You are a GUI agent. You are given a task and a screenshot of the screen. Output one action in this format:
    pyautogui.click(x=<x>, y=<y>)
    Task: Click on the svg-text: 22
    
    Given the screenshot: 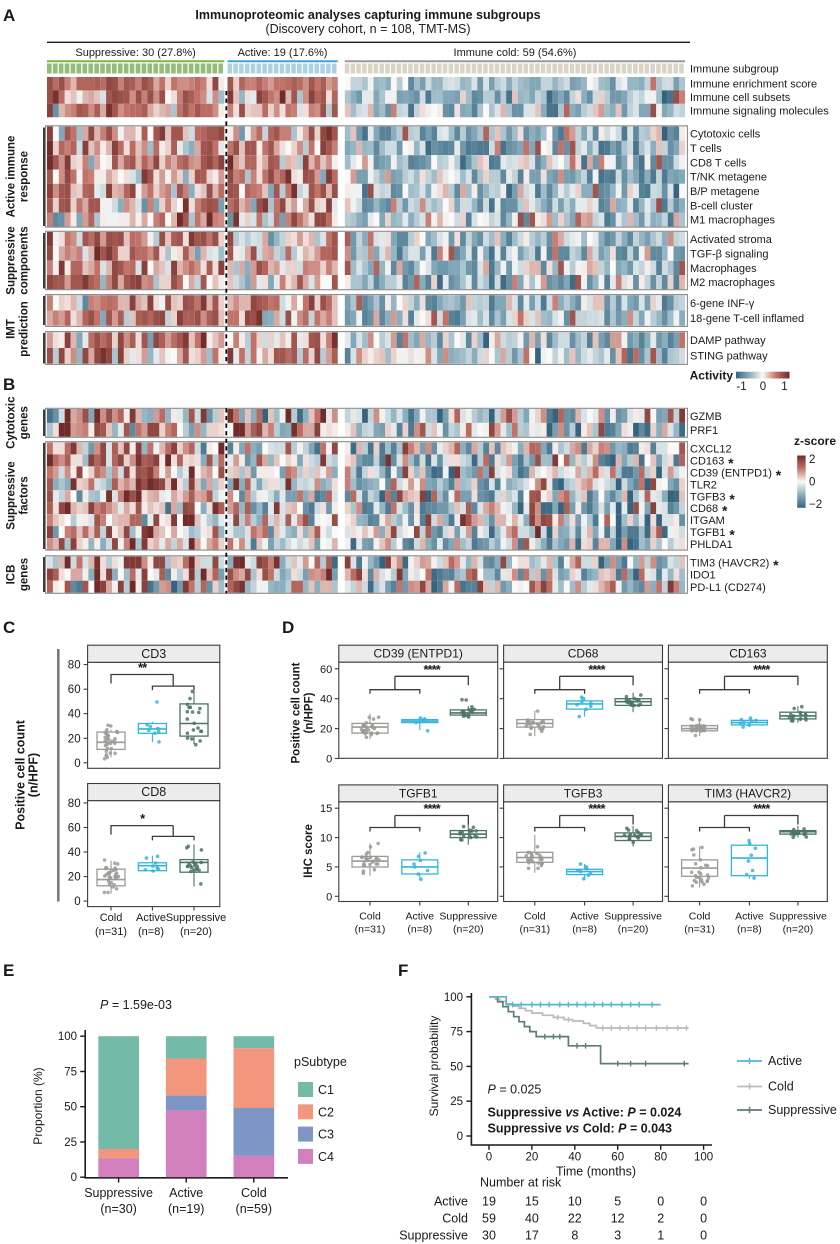 What is the action you would take?
    pyautogui.click(x=575, y=1219)
    